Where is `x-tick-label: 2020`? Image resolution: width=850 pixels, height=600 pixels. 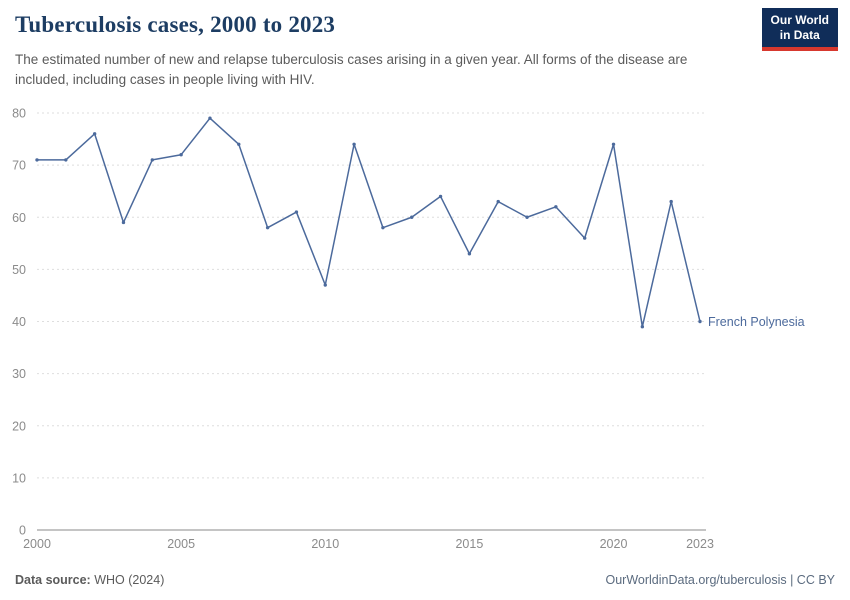
x-tick-label: 2020 is located at coordinates (614, 544).